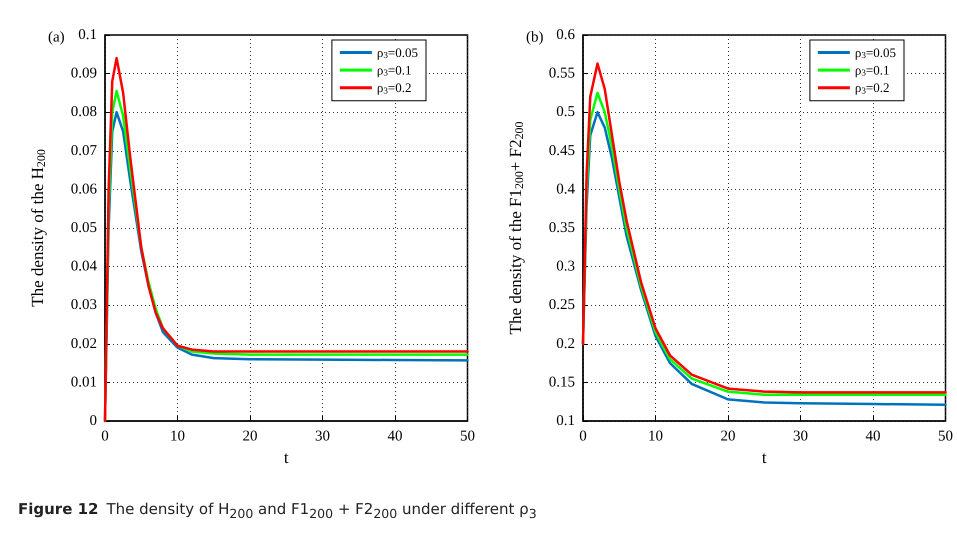 The image size is (957, 534). I want to click on y-tick-label: 0.05, so click(83, 228).